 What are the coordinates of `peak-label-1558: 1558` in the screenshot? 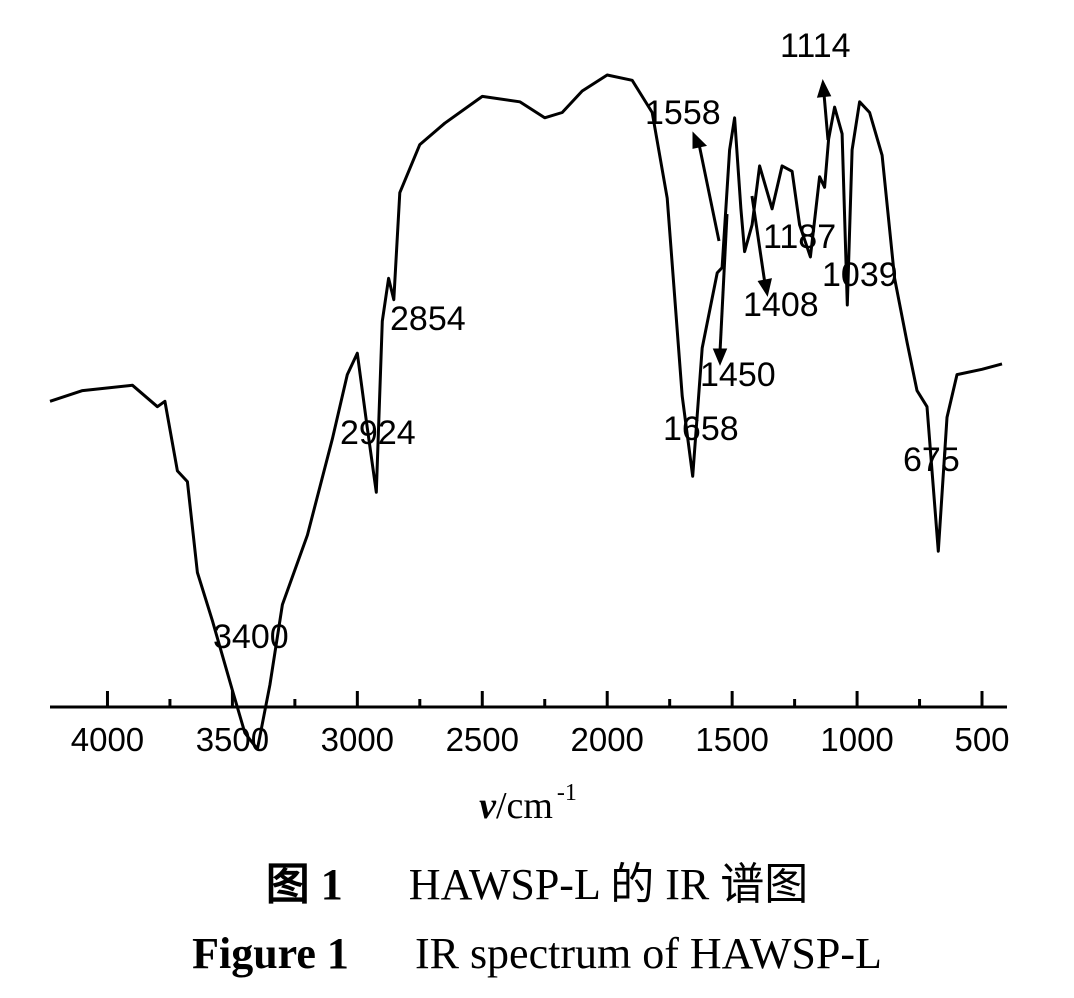 It's located at (683, 113).